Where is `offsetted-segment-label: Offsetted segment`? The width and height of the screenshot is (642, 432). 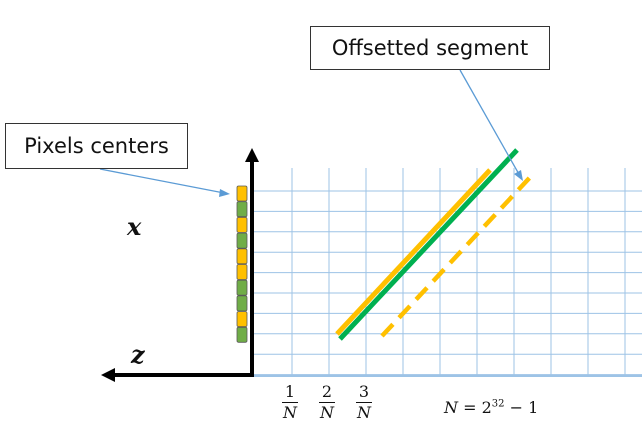
offsetted-segment-label: Offsetted segment is located at coordinates (430, 48).